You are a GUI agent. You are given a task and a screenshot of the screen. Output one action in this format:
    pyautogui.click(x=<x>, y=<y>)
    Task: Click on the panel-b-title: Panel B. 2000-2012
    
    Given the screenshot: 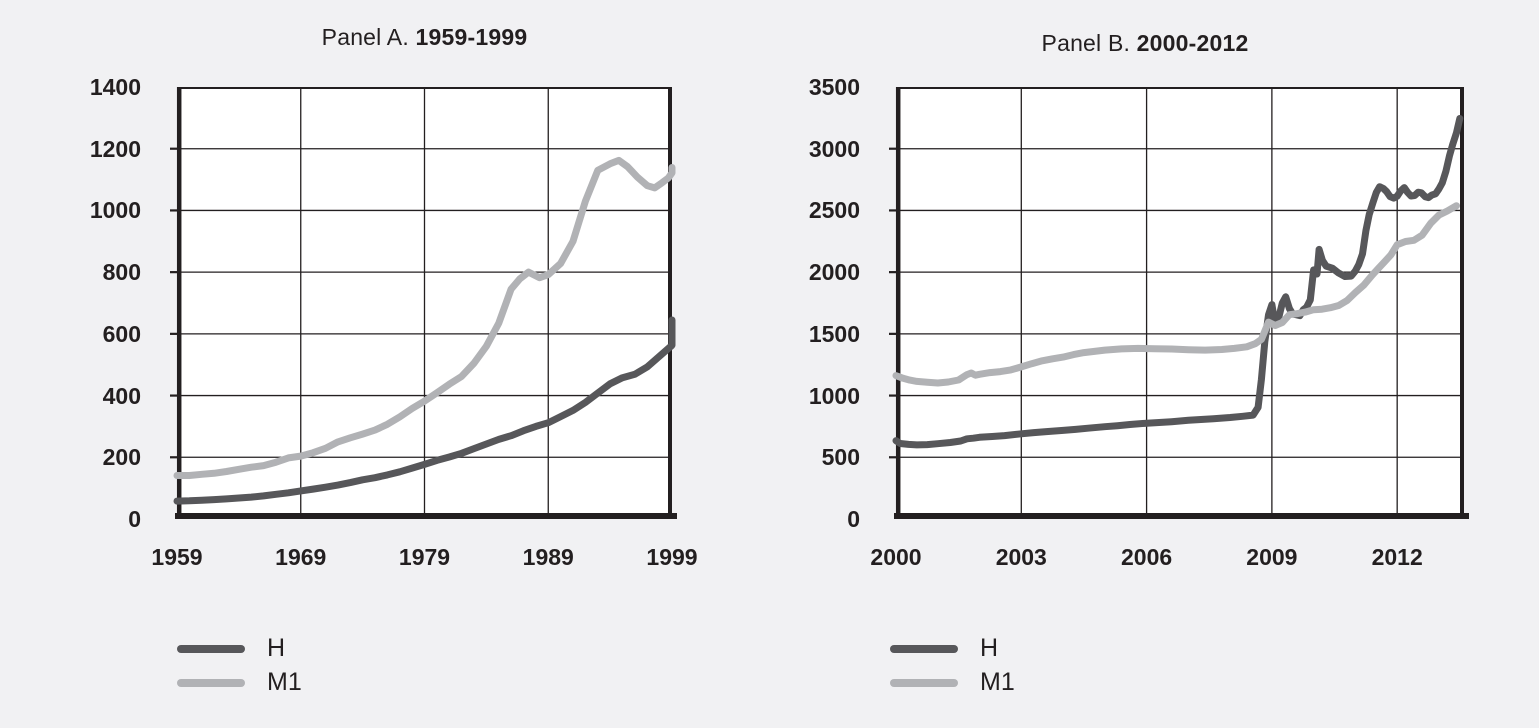 What is the action you would take?
    pyautogui.click(x=1145, y=43)
    